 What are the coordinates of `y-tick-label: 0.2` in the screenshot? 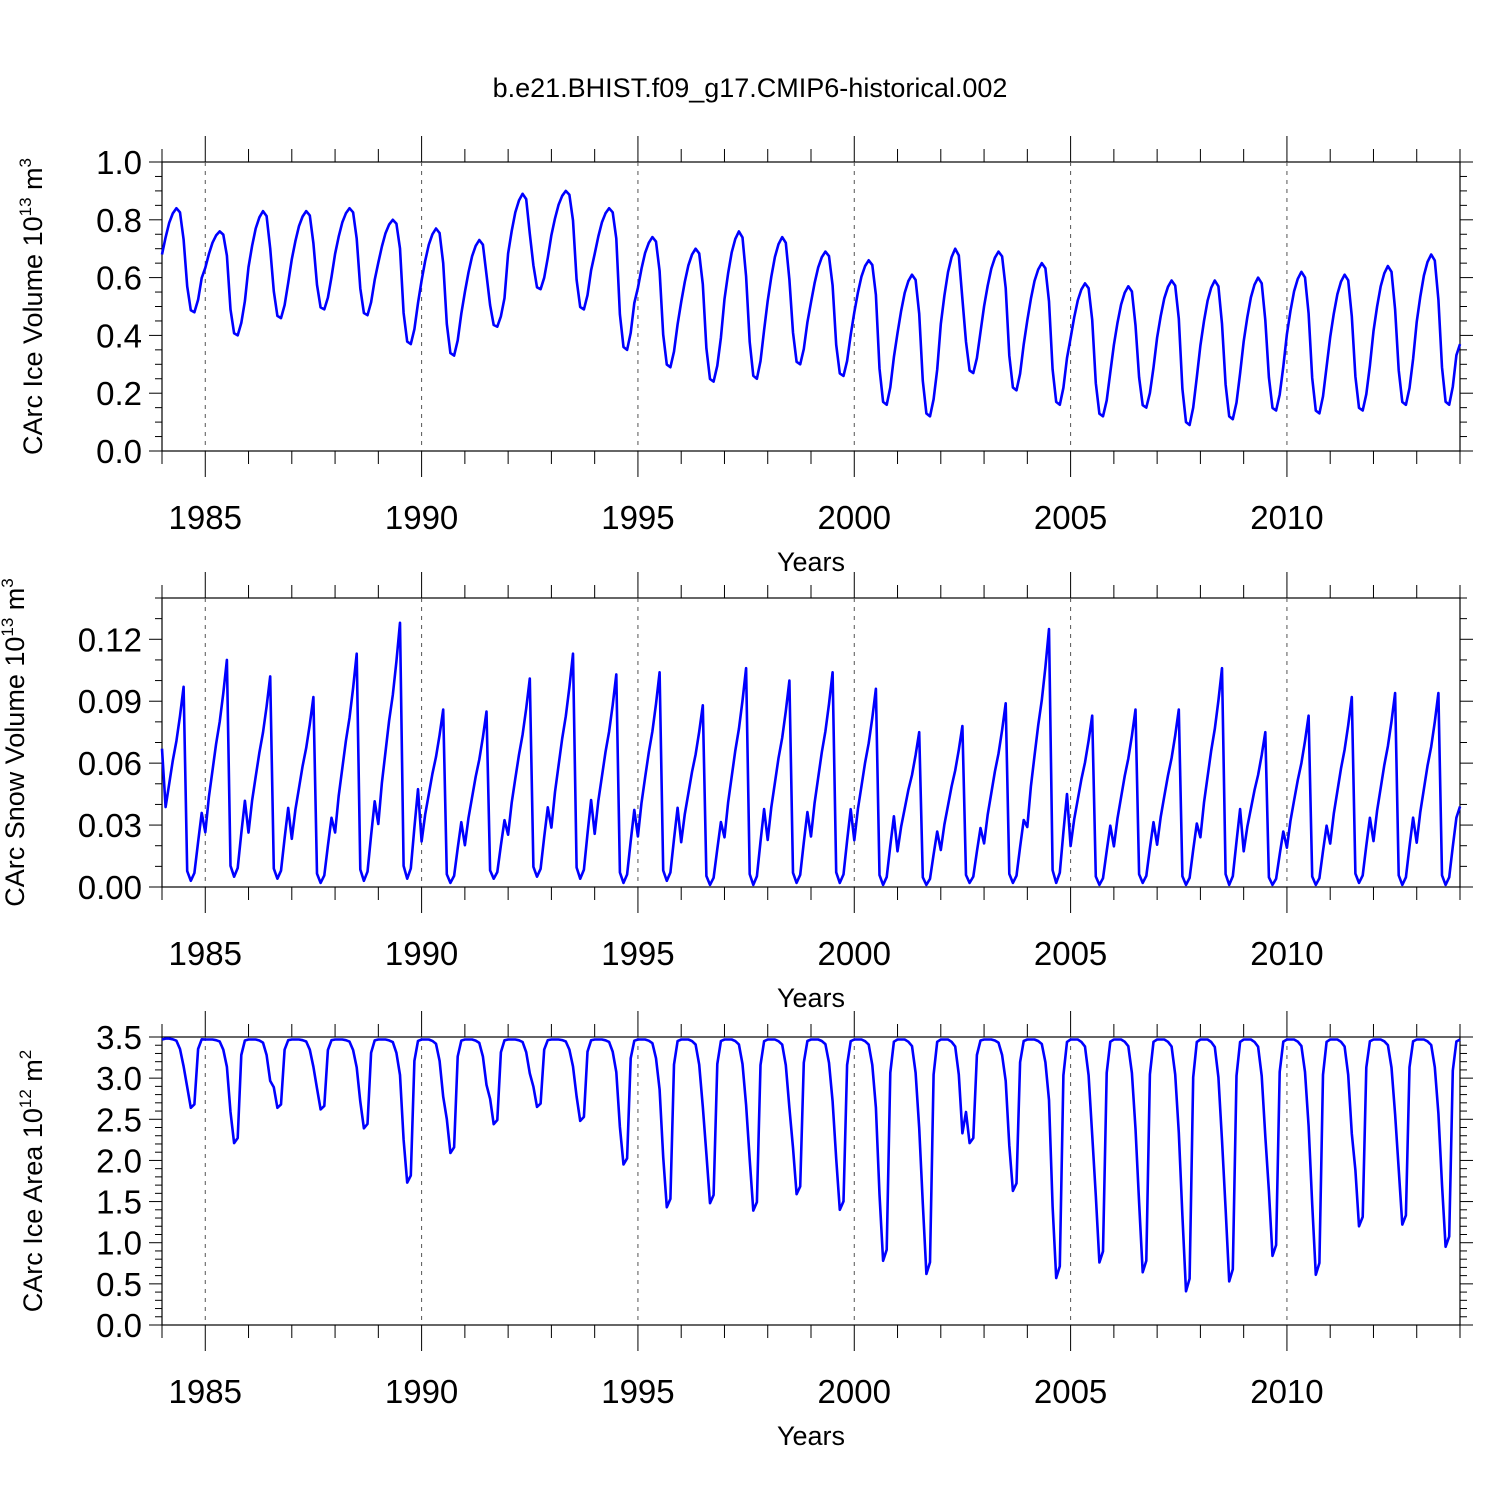 It's located at (119, 393).